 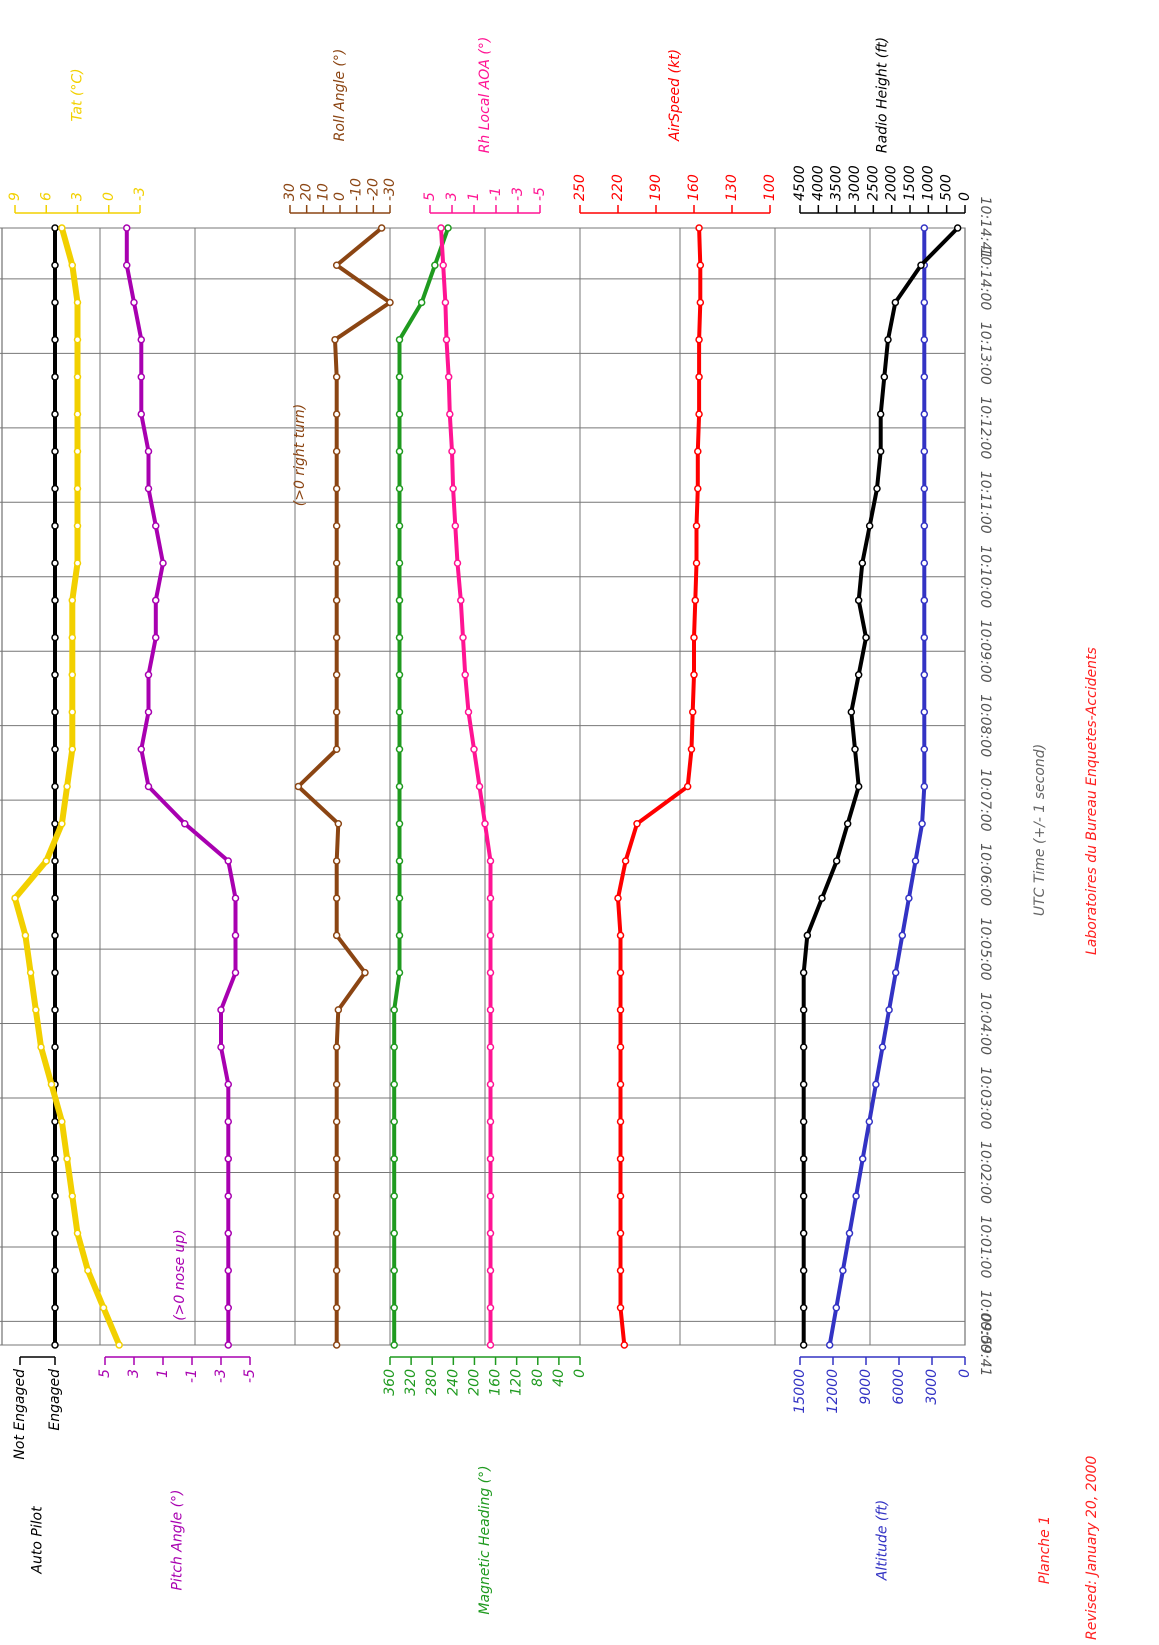 I want to click on y-tick-label: 30, so click(x=290, y=192).